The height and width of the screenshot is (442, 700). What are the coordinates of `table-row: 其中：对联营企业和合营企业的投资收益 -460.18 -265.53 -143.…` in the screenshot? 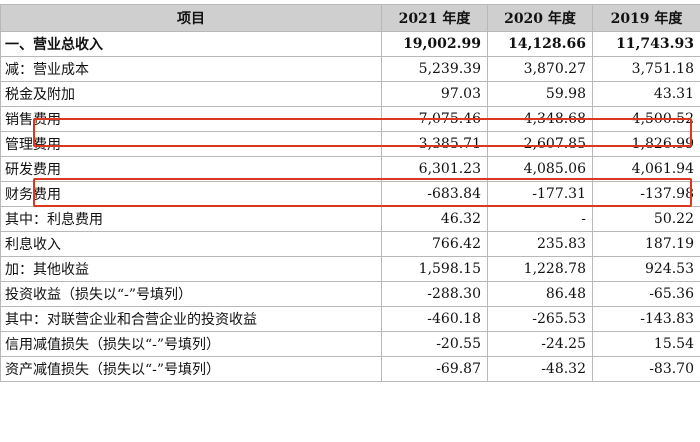 It's located at (350, 319).